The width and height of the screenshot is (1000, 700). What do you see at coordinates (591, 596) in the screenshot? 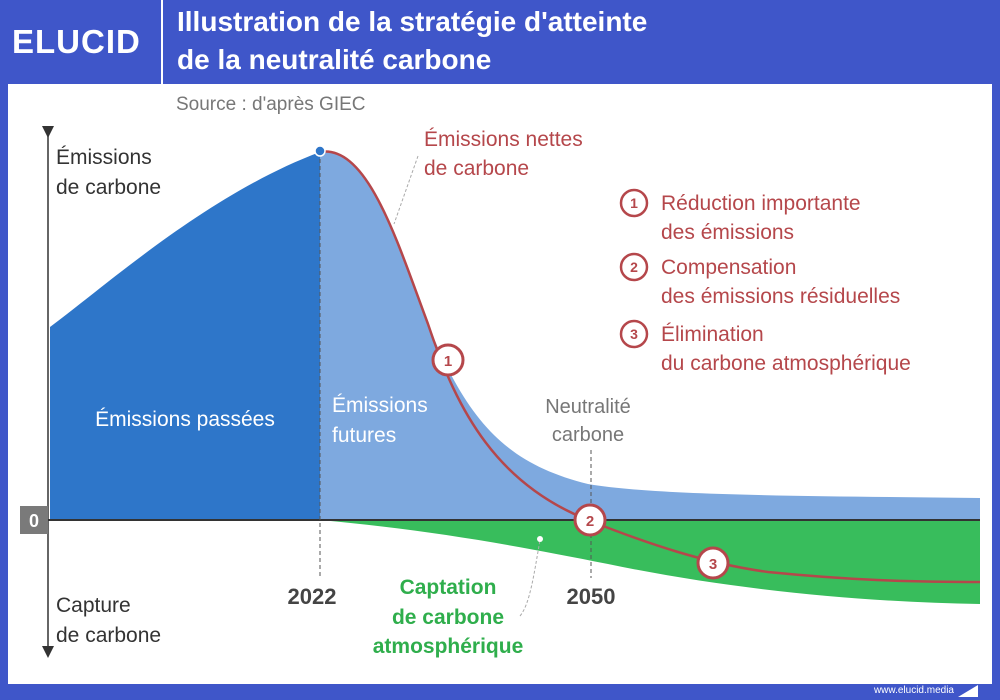
I see `year-2050-label: 2050` at bounding box center [591, 596].